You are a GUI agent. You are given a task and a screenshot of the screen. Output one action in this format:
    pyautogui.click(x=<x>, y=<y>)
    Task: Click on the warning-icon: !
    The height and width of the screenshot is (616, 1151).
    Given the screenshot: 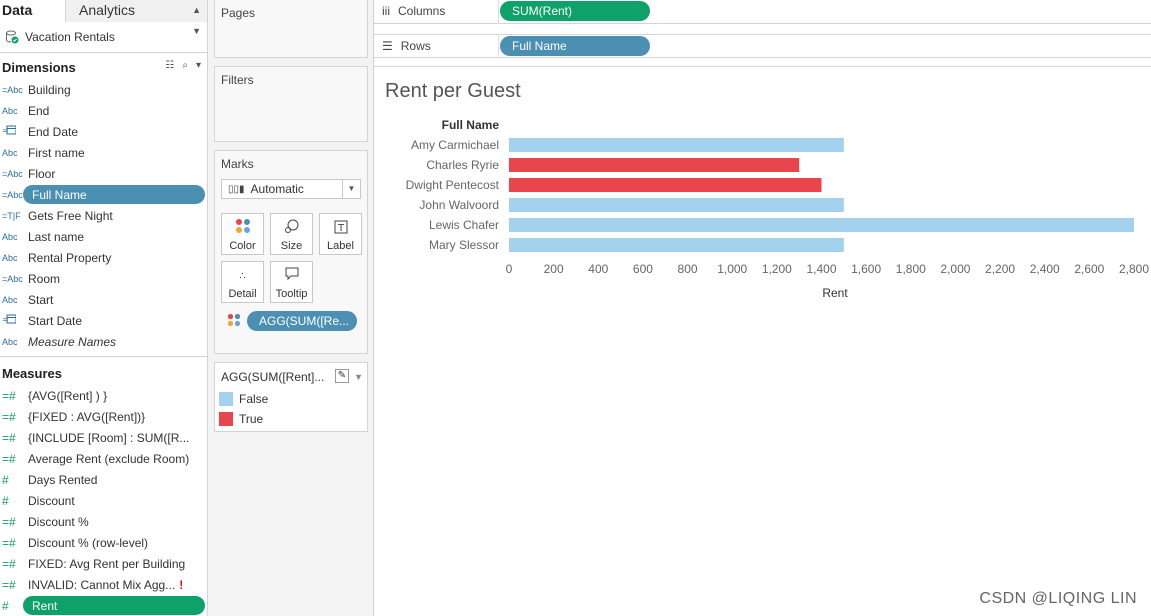 What is the action you would take?
    pyautogui.click(x=181, y=584)
    